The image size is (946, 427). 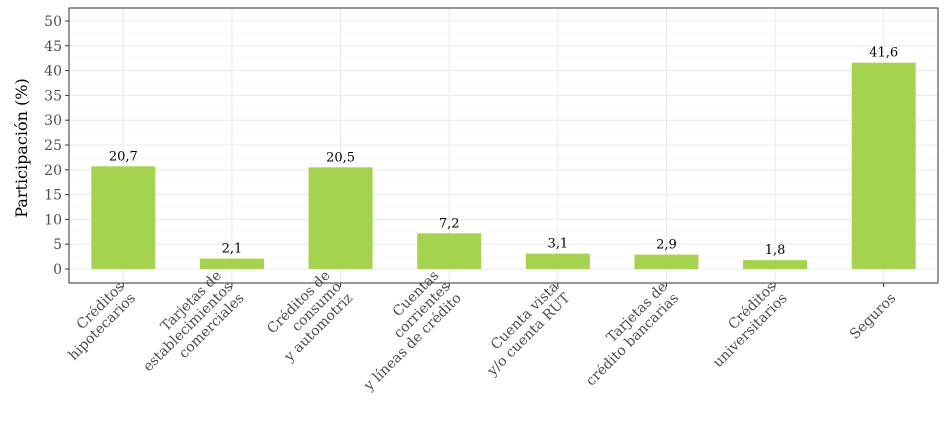 I want to click on y-tick-label: 10, so click(x=53, y=220).